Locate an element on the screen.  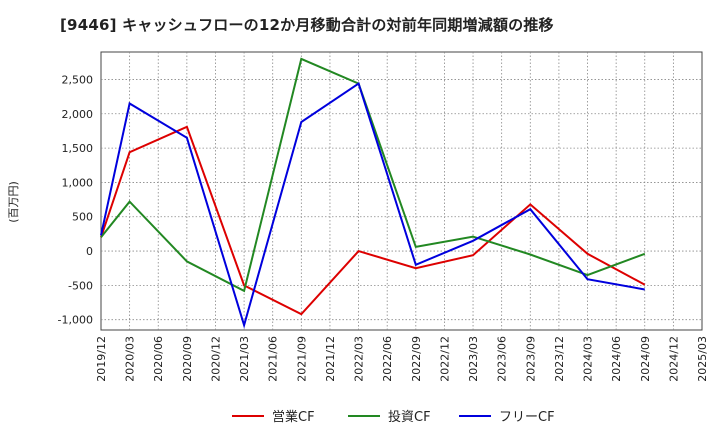
x-tick-label: 2021/12 is located at coordinates (330, 359).